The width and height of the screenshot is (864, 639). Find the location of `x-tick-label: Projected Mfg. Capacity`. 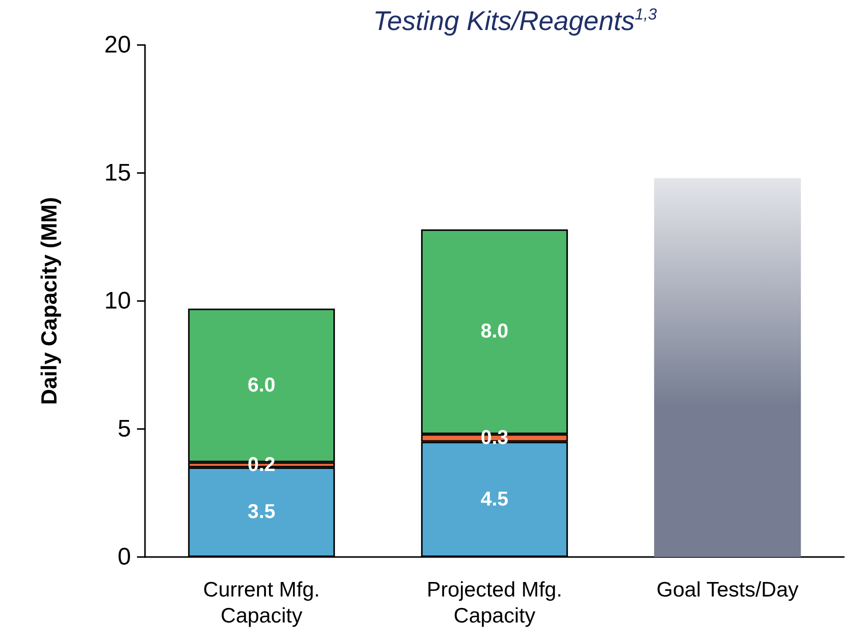

x-tick-label: Projected Mfg. Capacity is located at coordinates (494, 603).